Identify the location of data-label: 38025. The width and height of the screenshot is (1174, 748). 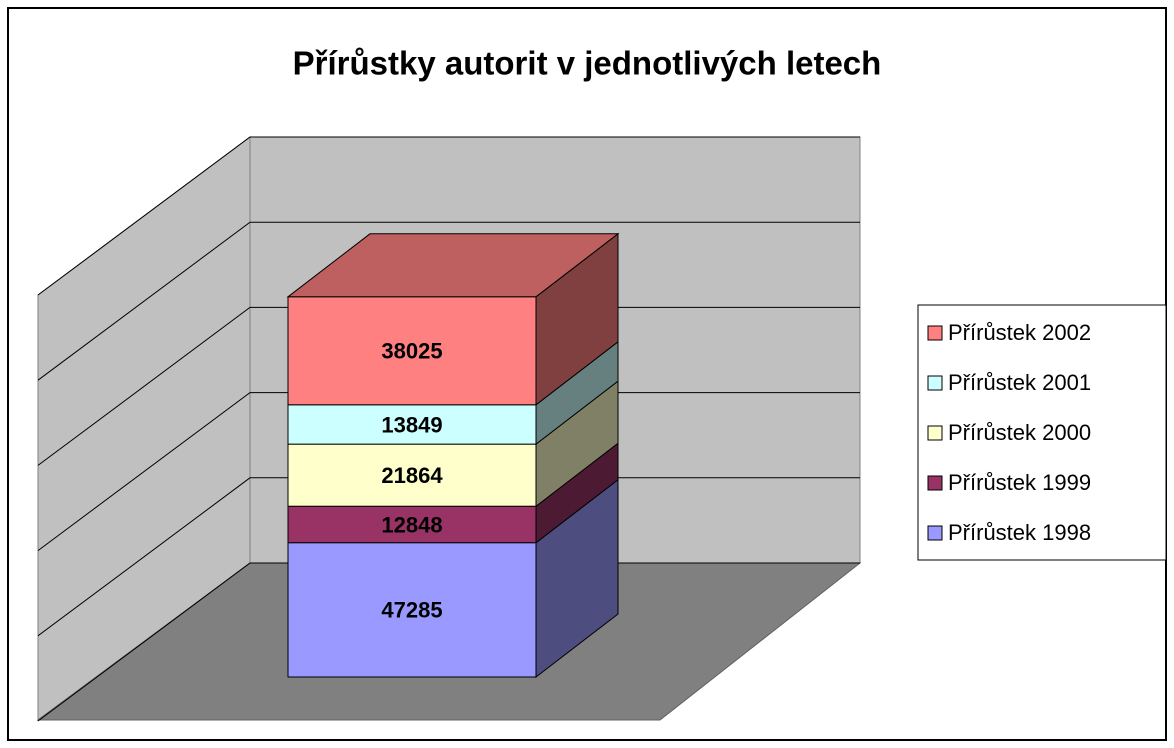
(411, 351).